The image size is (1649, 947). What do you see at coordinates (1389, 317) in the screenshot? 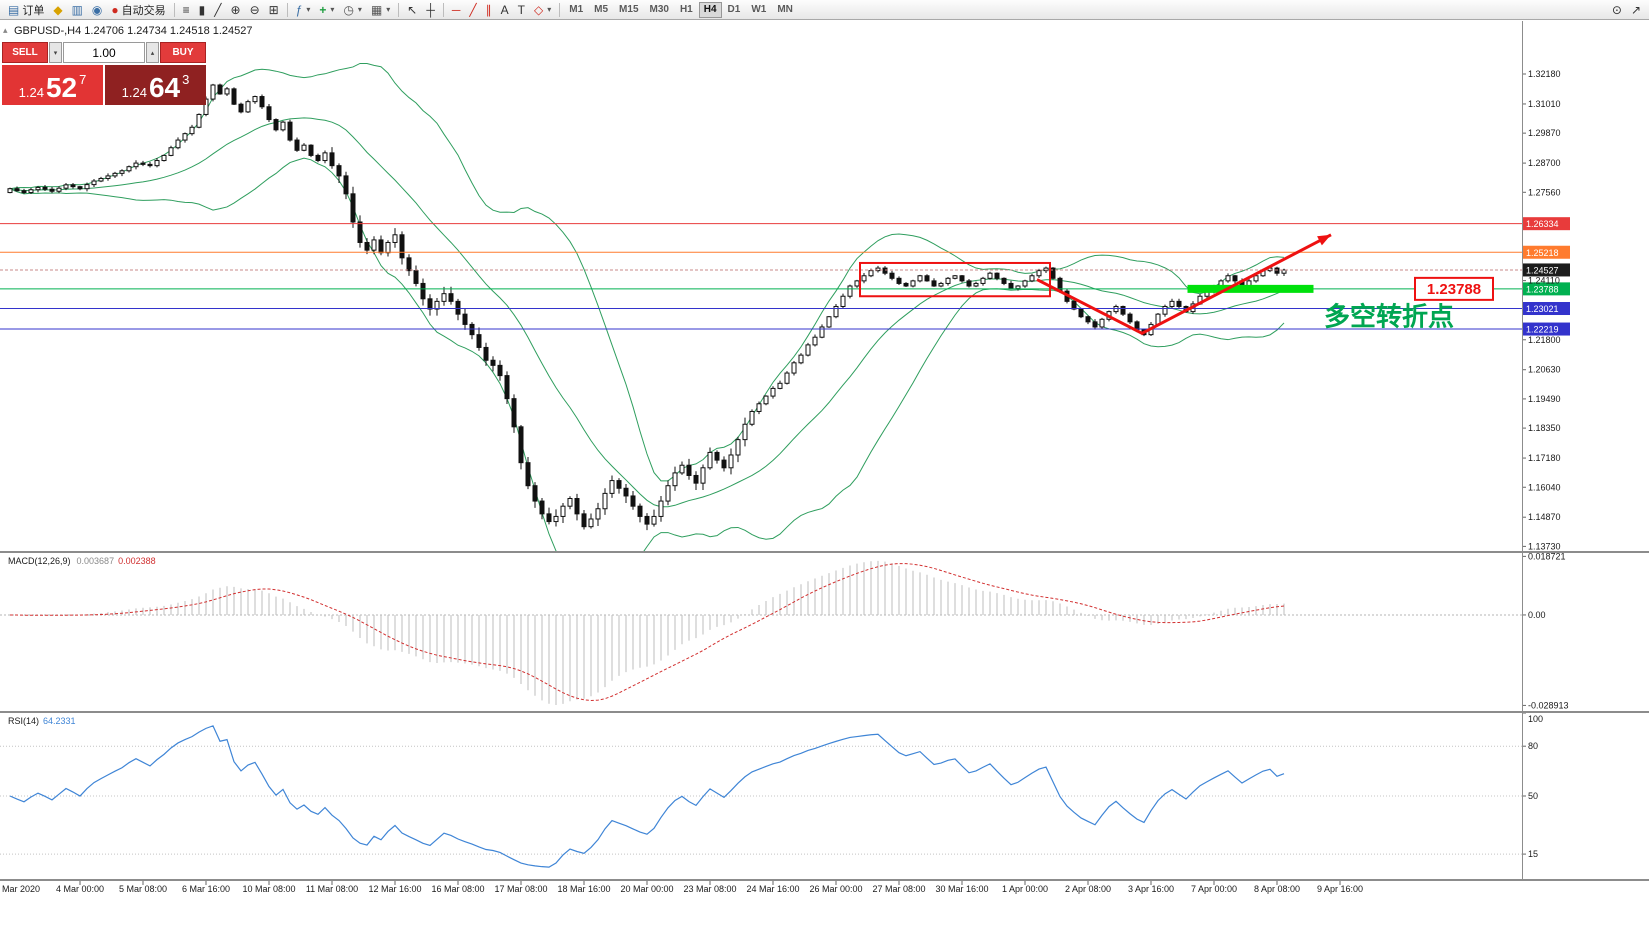
I see `annotation-cn-text: 多空转折点` at bounding box center [1389, 317].